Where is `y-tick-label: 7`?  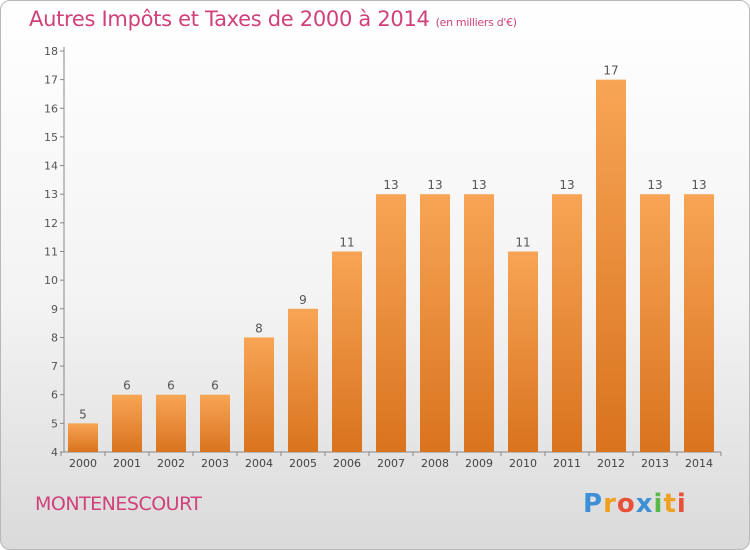
y-tick-label: 7 is located at coordinates (54, 366).